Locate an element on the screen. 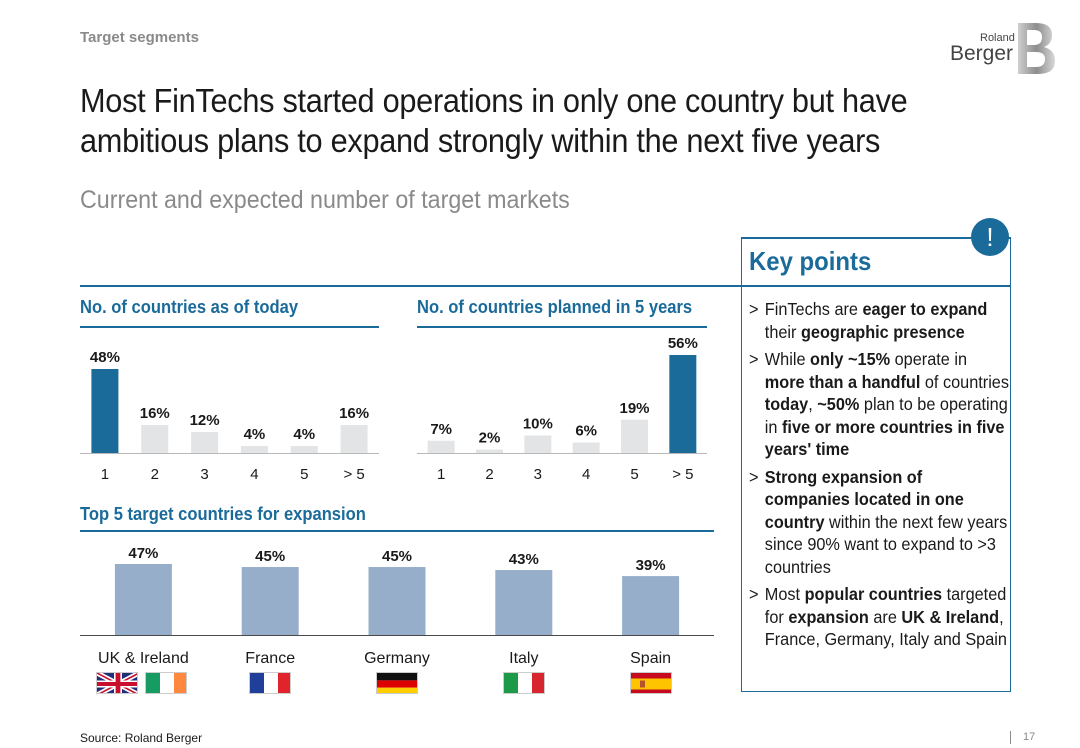 The height and width of the screenshot is (748, 1080). section-label: Target segments is located at coordinates (139, 37).